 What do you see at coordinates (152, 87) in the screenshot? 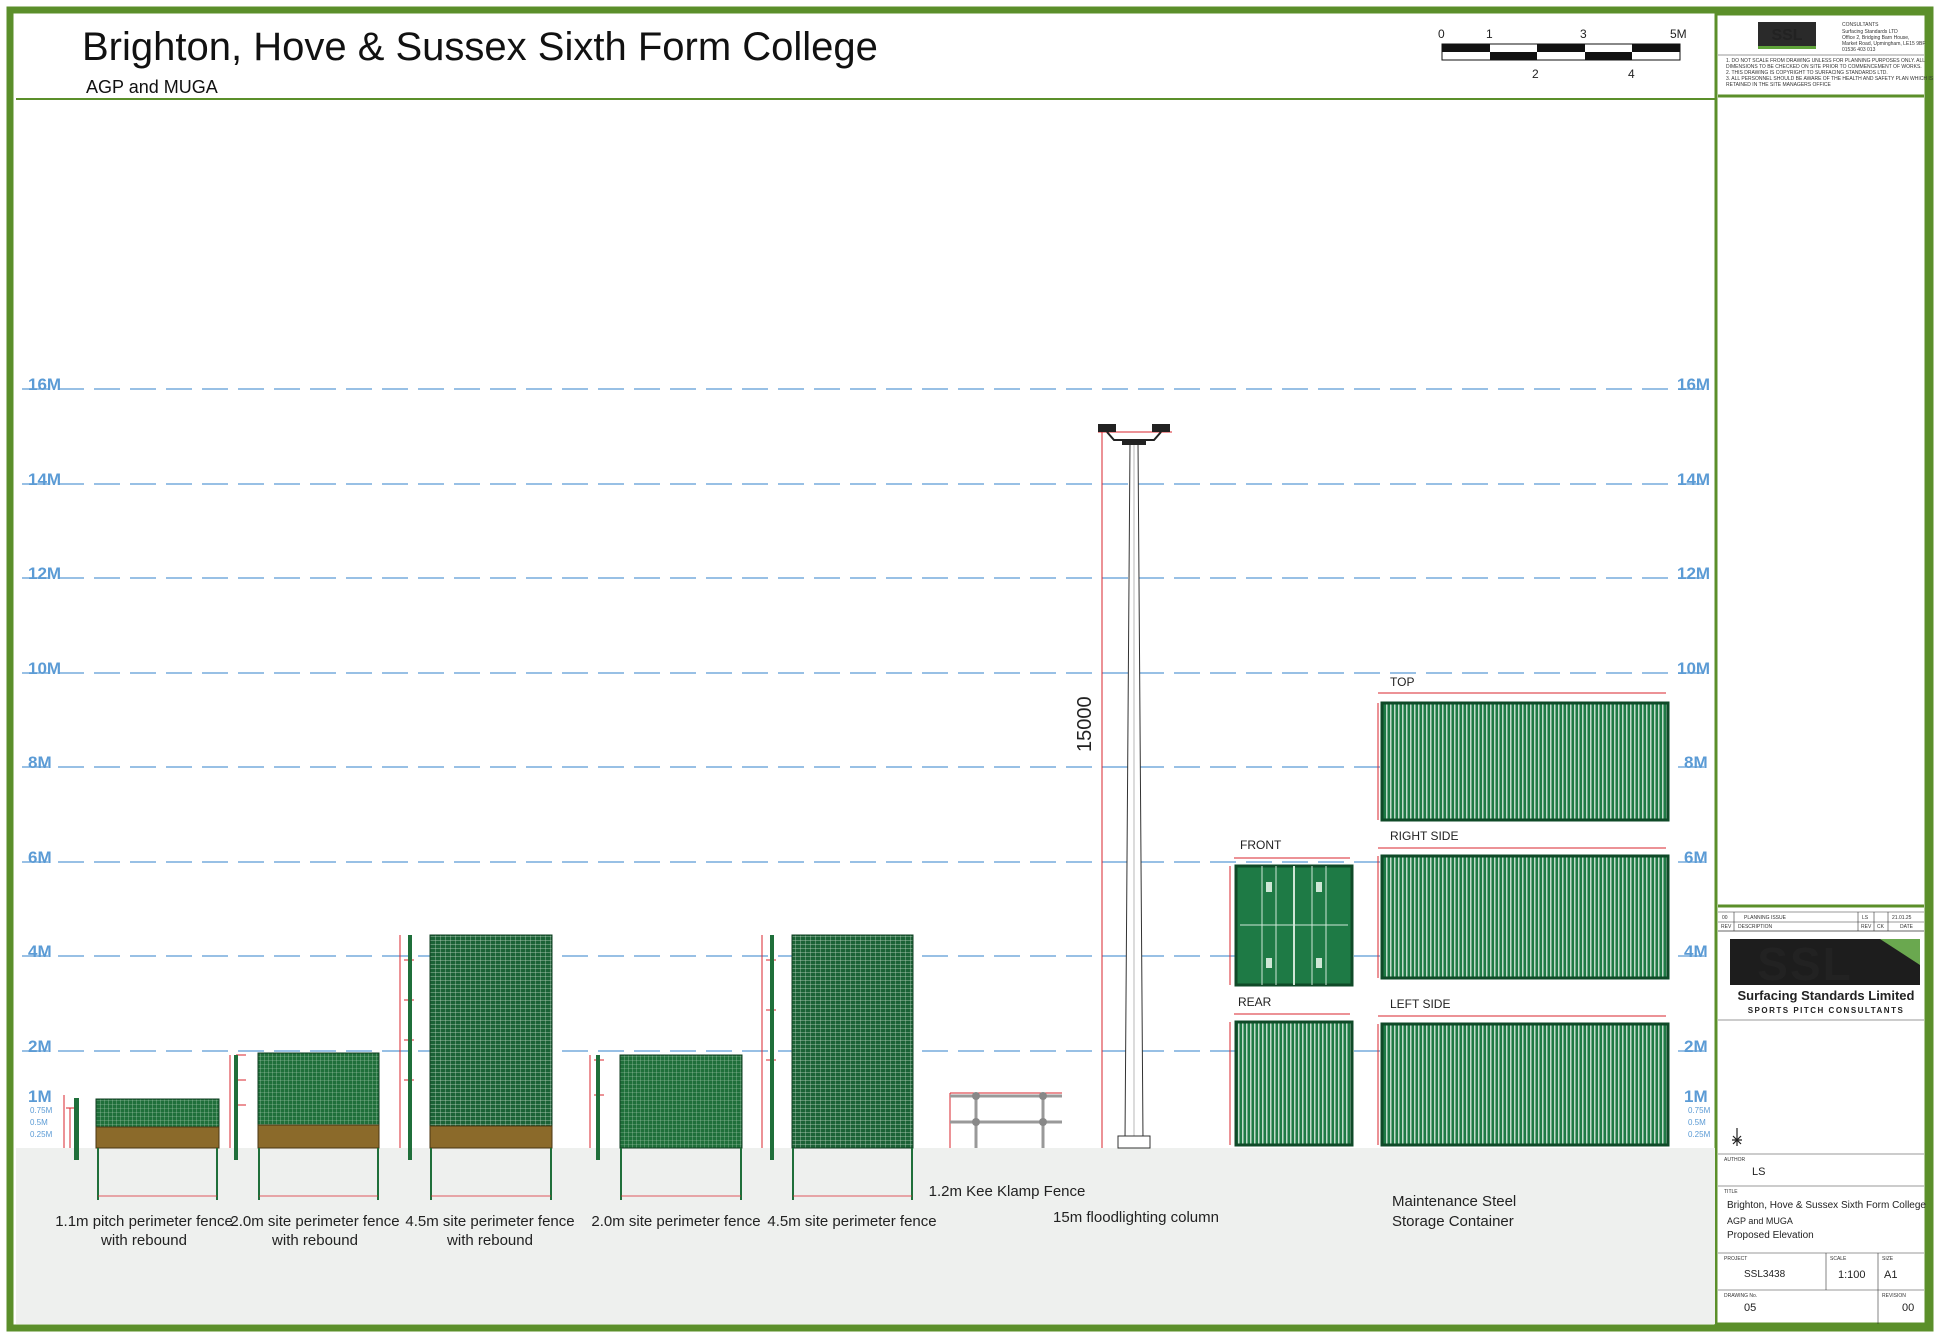
I see `page-subtitle: AGP and MUGA` at bounding box center [152, 87].